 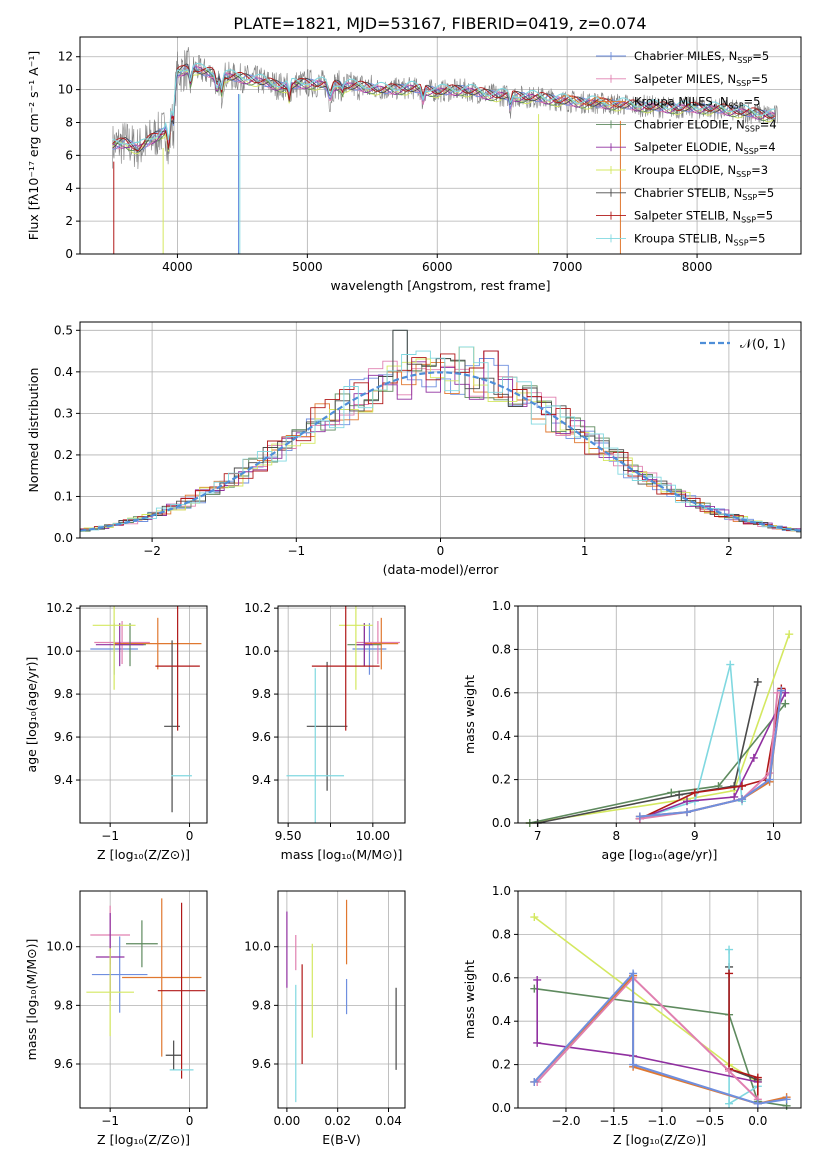 I want to click on y-tick-label: 4, so click(x=69, y=188).